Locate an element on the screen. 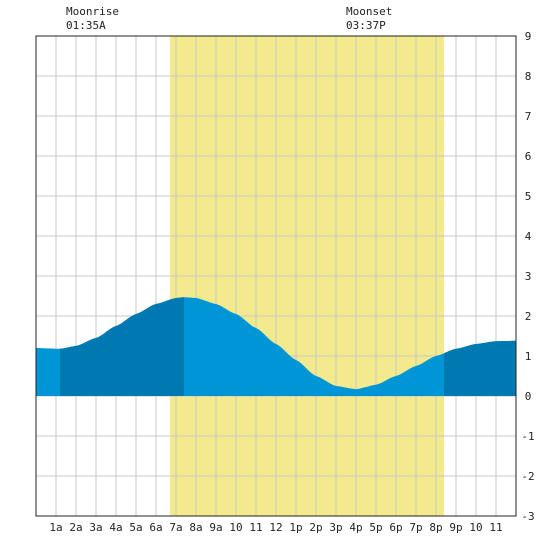 This screenshot has height=550, width=550. x-tick-label: 12 is located at coordinates (275, 527).